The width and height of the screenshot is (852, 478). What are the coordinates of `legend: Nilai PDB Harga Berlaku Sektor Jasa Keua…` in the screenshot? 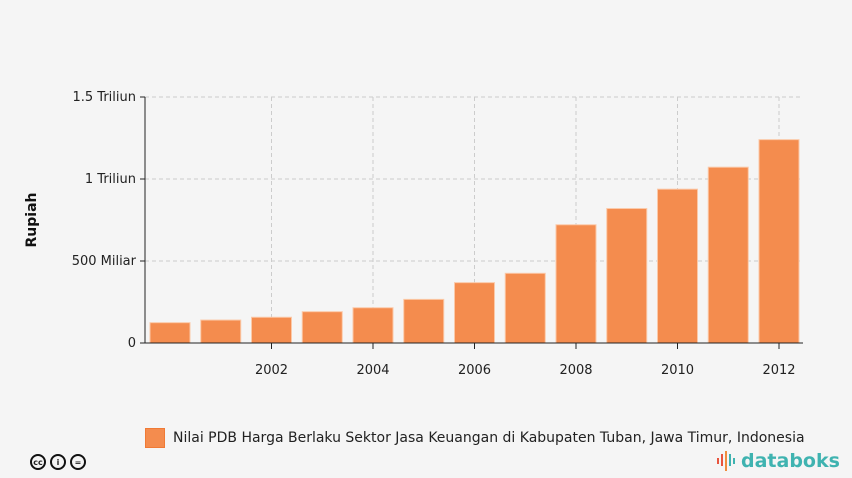 It's located at (498, 438).